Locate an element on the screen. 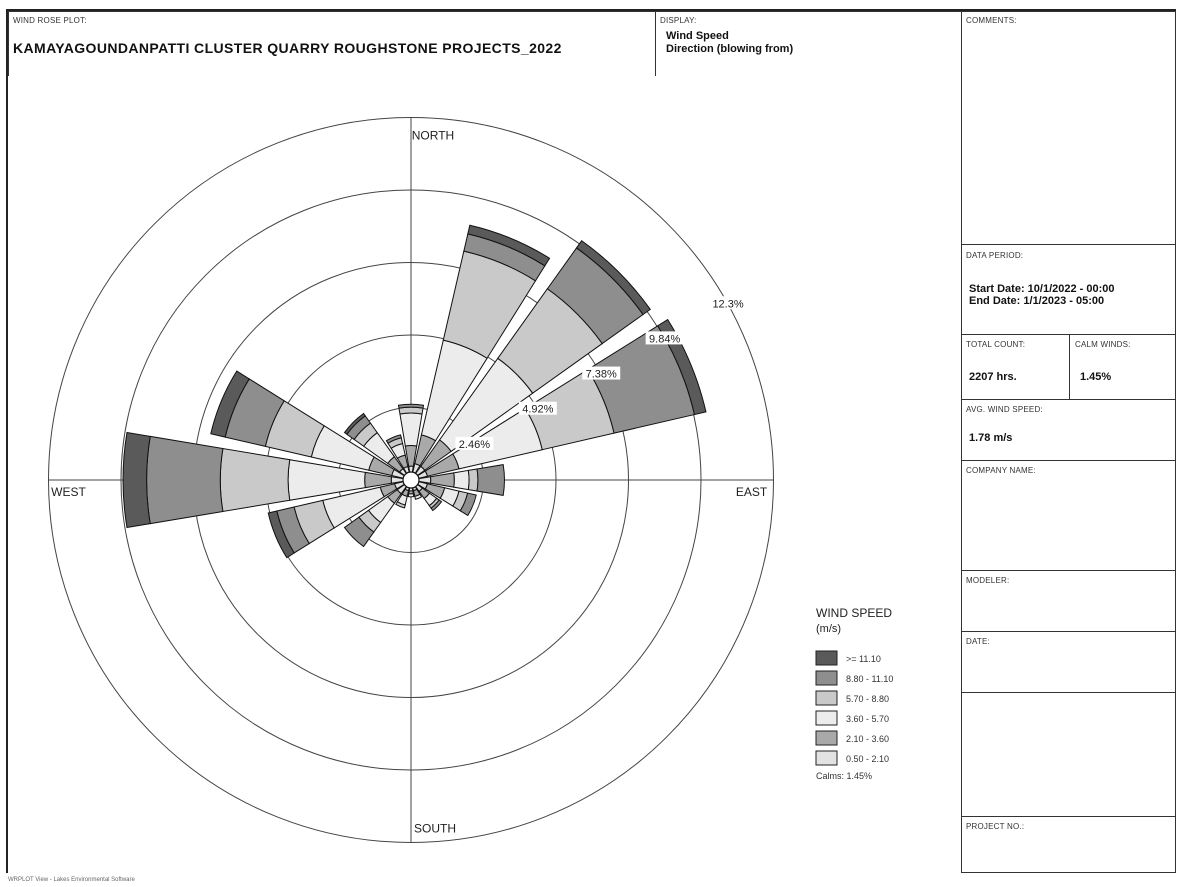  avg-speed-value: 1.78 m/s is located at coordinates (991, 438).